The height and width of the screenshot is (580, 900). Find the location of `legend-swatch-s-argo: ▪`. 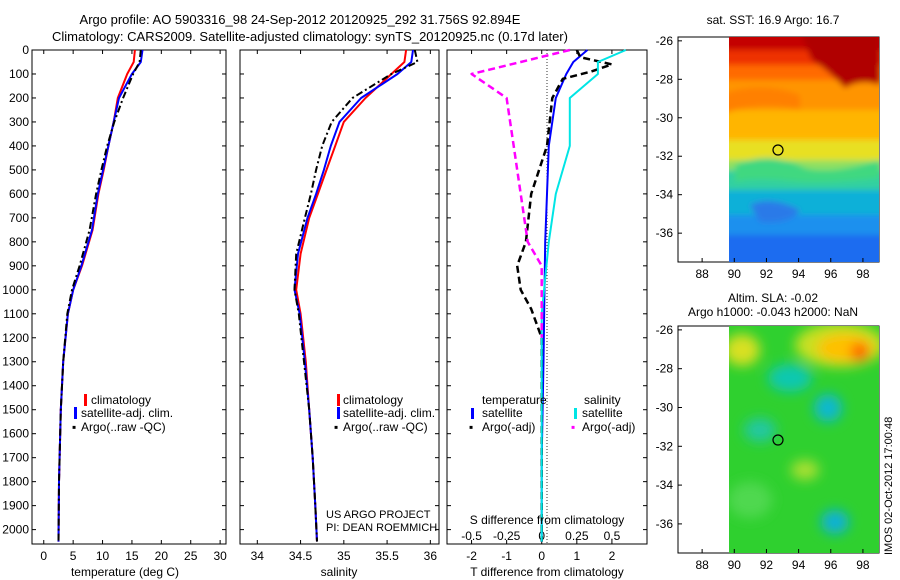

legend-swatch-s-argo: ▪ is located at coordinates (573, 427).